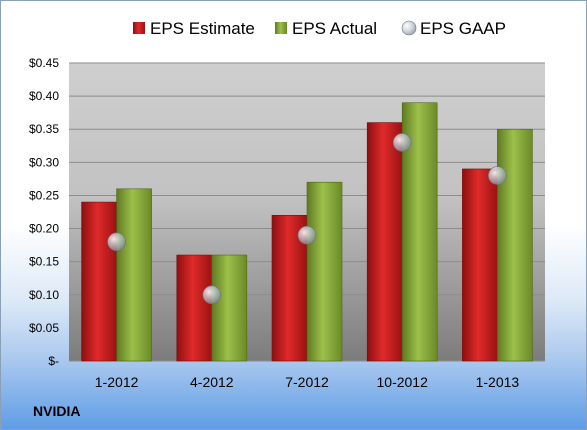  What do you see at coordinates (334, 28) in the screenshot?
I see `legend-label: EPS Actual` at bounding box center [334, 28].